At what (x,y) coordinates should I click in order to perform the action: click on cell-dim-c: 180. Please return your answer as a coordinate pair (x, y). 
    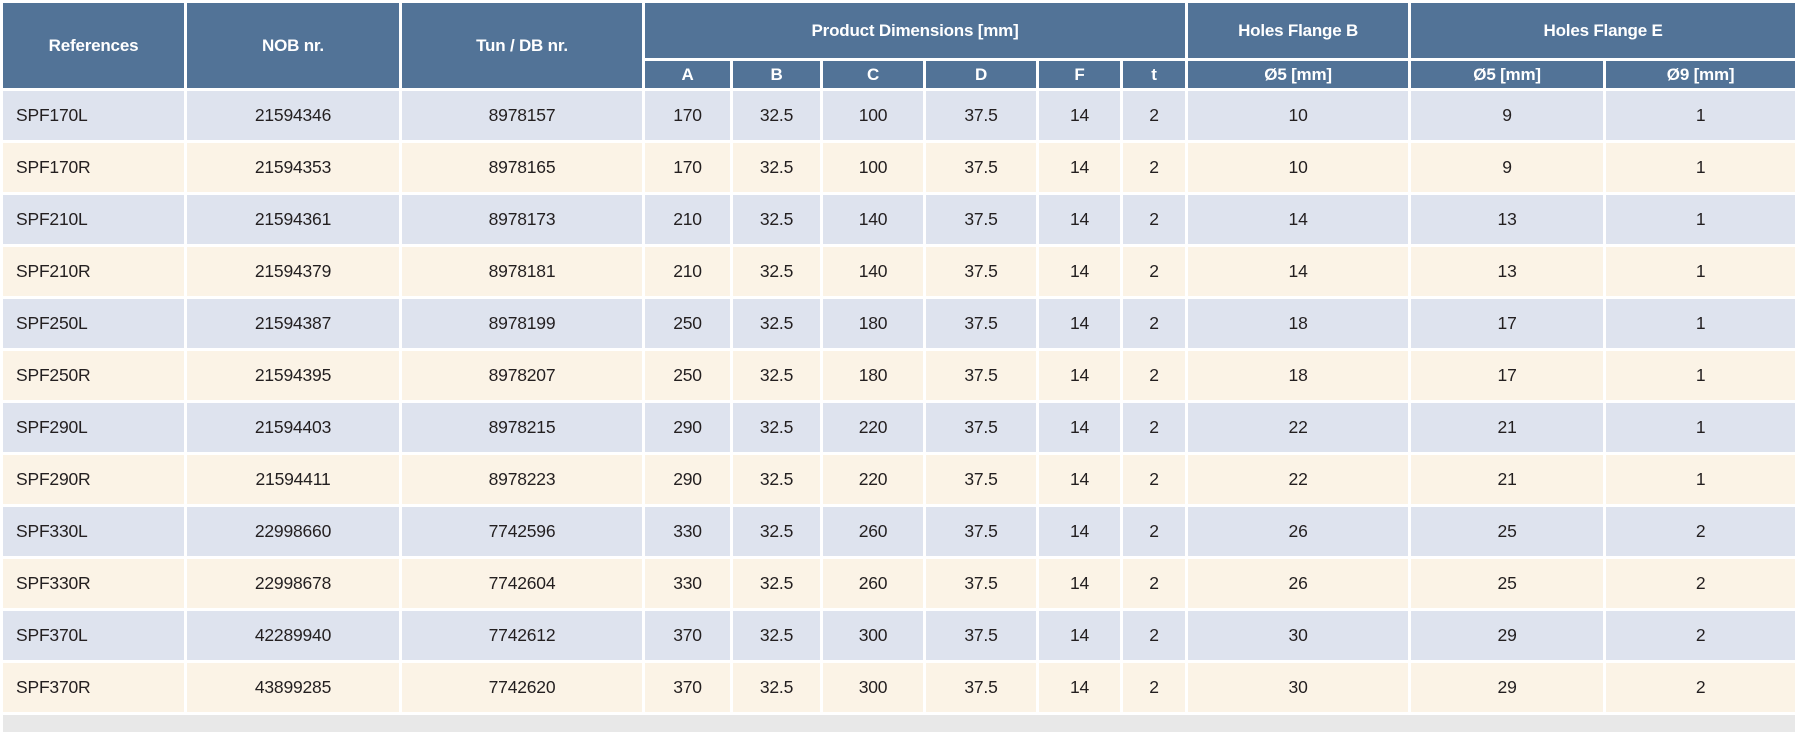
    Looking at the image, I should click on (873, 375).